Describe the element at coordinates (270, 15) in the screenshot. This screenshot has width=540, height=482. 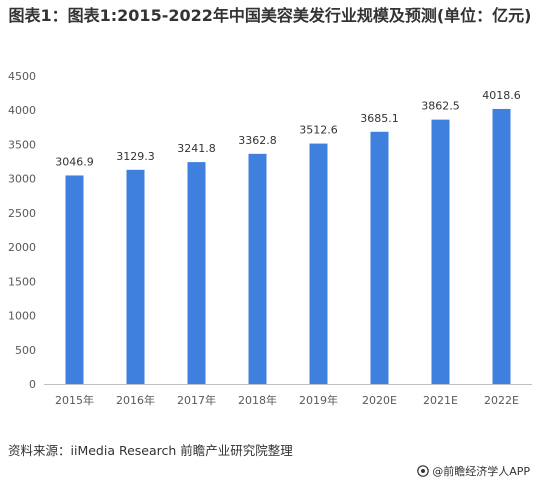
I see `chart-title: 图表1：图表1:2015-2022年中国美容美发行业规模及预测(单位：亿元)` at that location.